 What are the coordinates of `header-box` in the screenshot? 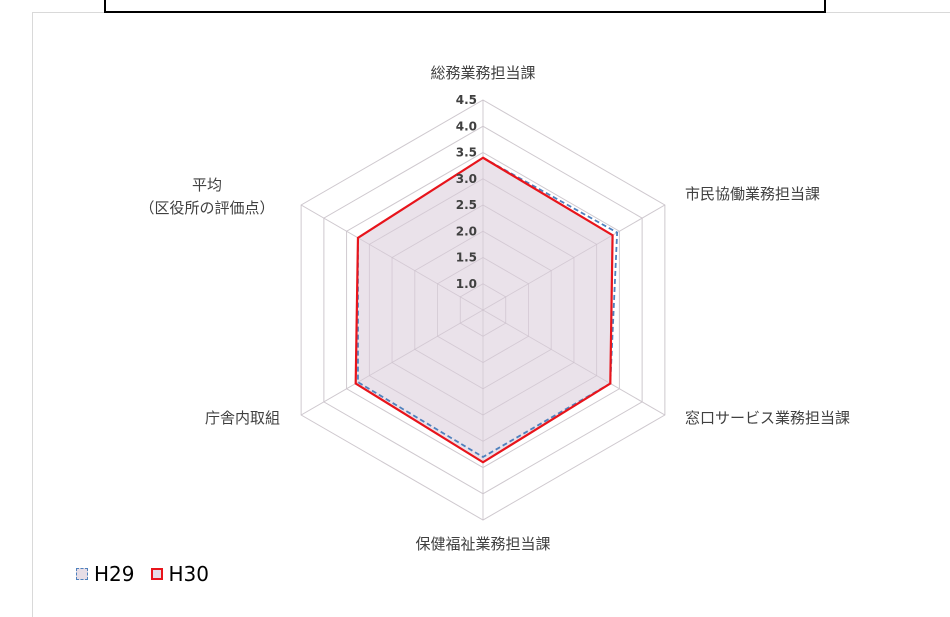 It's located at (465, 6).